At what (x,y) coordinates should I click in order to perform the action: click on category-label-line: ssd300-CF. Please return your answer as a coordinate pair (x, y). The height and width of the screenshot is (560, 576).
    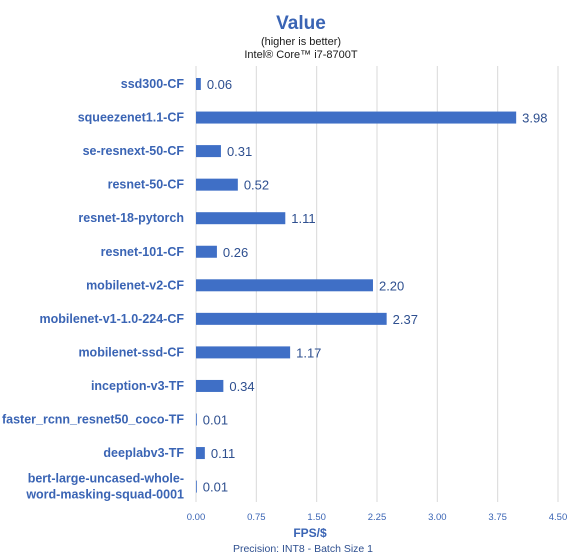
    Looking at the image, I should click on (153, 84).